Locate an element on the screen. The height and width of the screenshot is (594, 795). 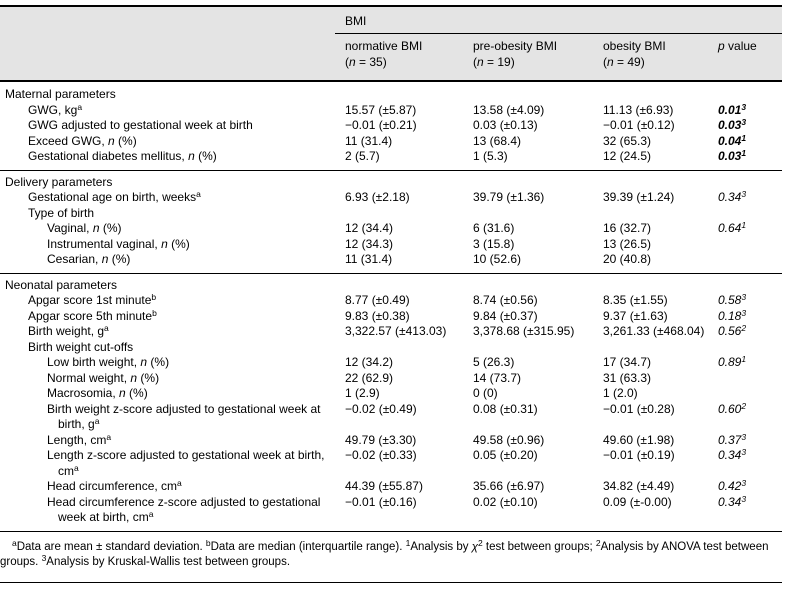
value-cell: 8.74 (±0.56) is located at coordinates (505, 300).